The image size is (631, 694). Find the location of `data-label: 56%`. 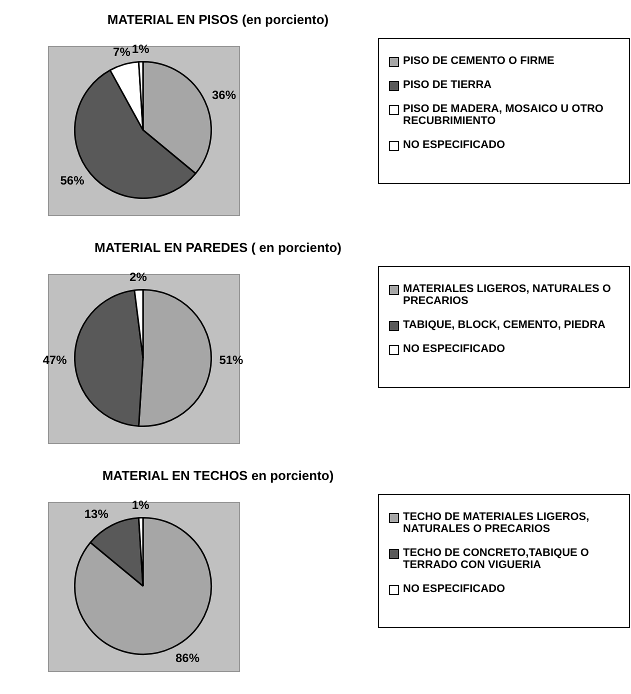

data-label: 56% is located at coordinates (72, 180).